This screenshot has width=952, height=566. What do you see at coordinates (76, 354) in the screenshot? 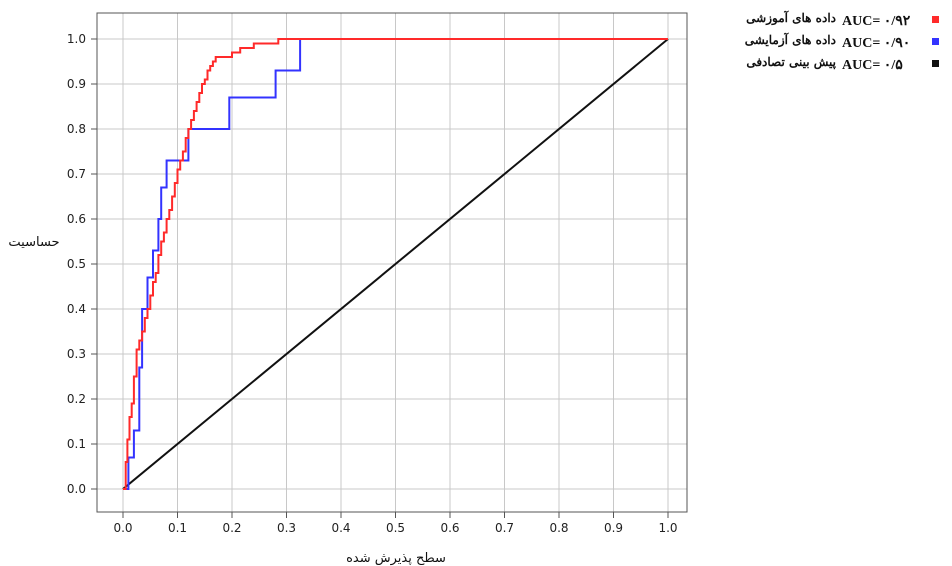
I see `y-tick-label: 0.3` at bounding box center [76, 354].